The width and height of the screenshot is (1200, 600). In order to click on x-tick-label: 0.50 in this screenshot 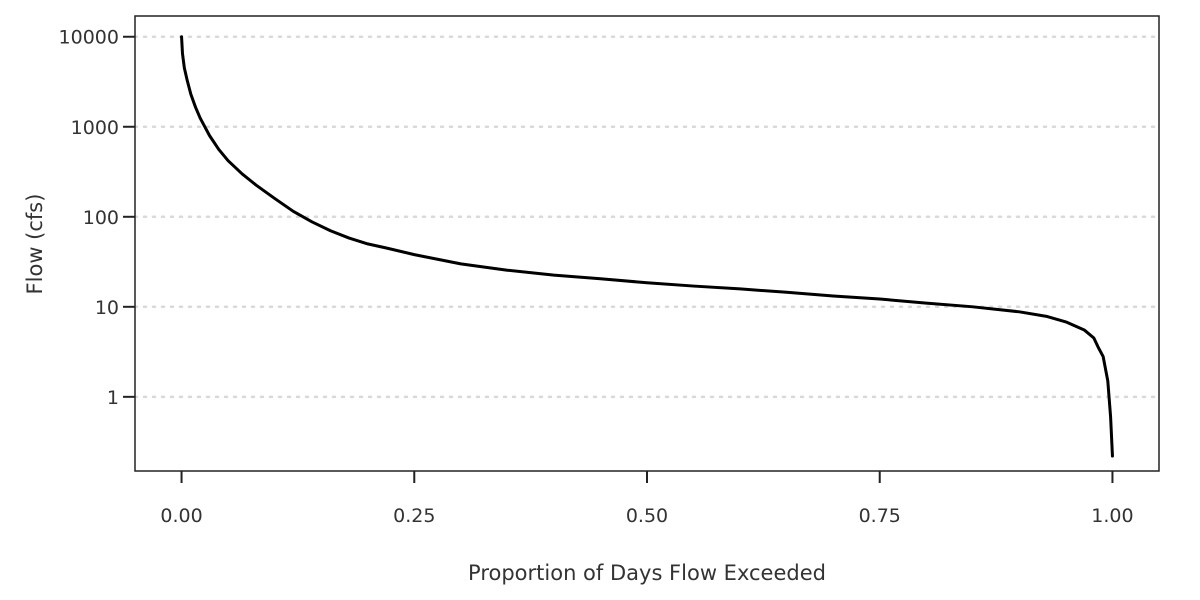, I will do `click(647, 516)`.